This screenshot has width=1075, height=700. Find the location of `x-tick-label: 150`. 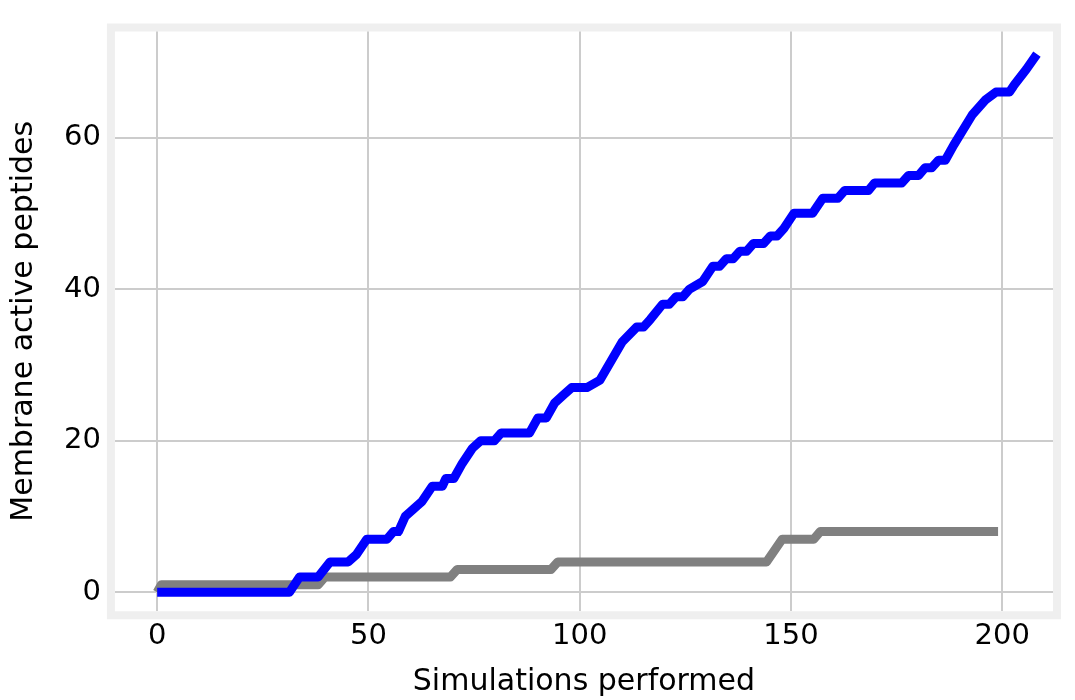

x-tick-label: 150 is located at coordinates (791, 634).